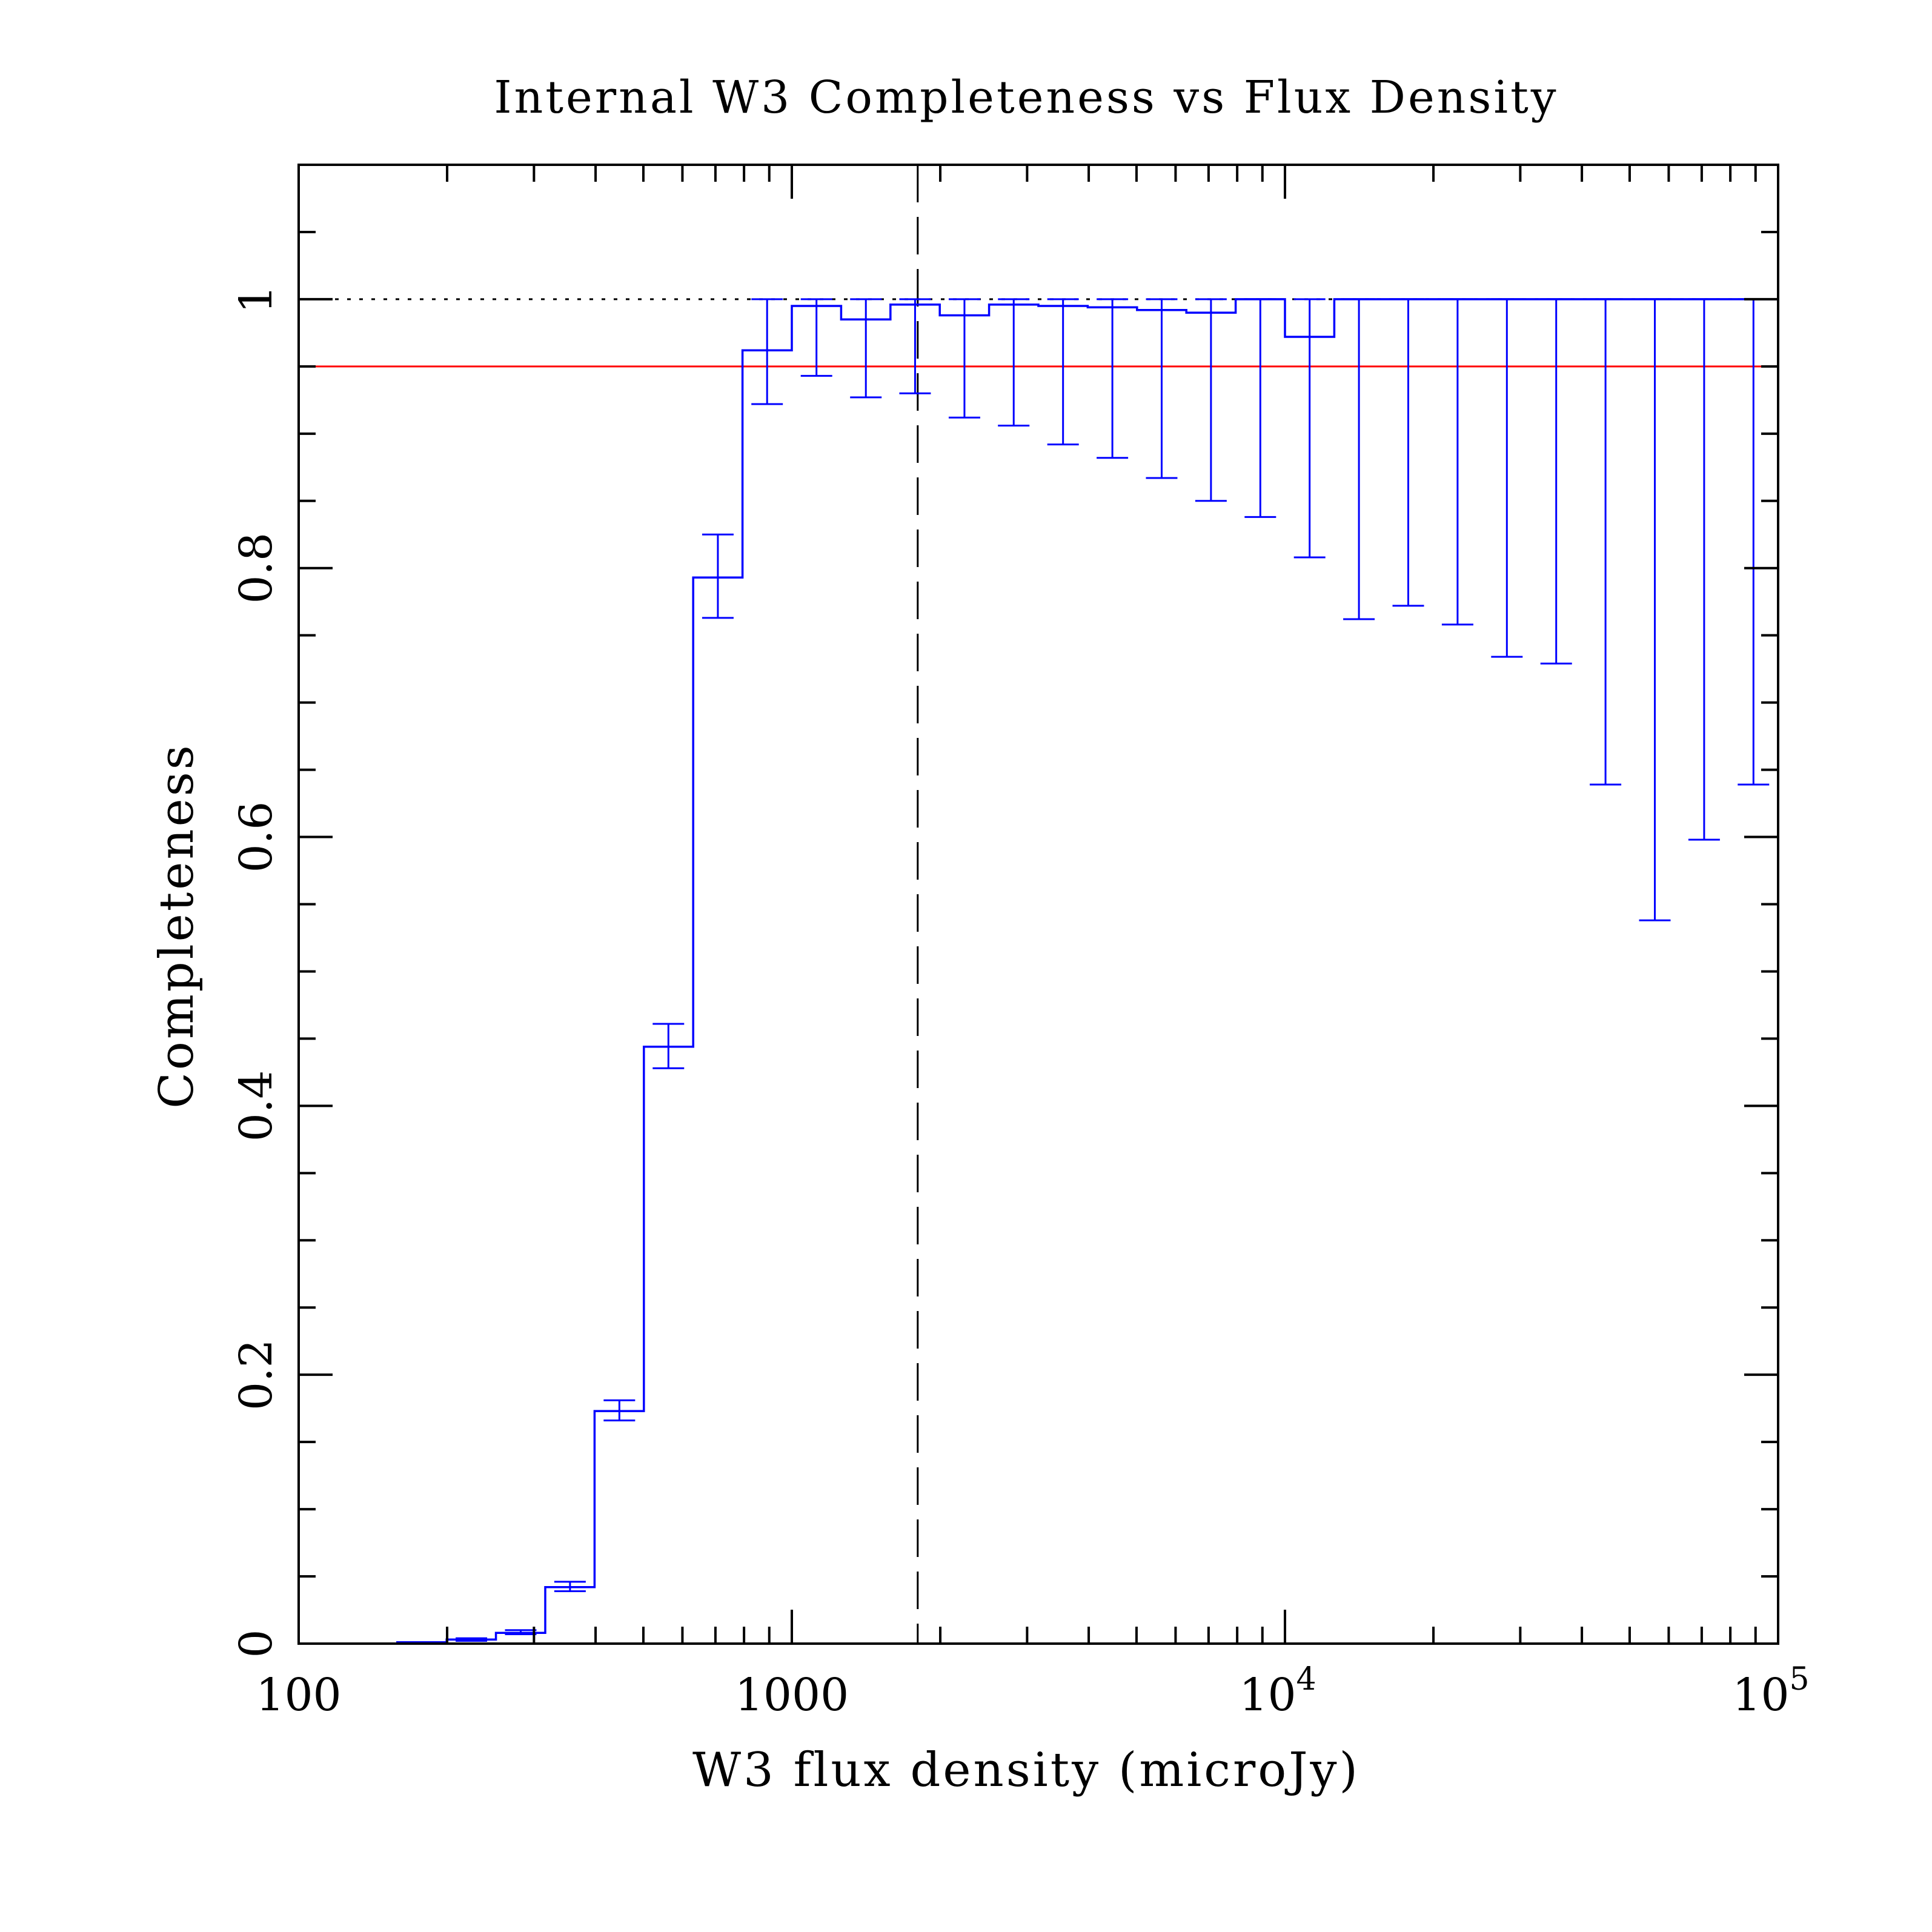 The width and height of the screenshot is (1932, 1932). What do you see at coordinates (1306, 1679) in the screenshot?
I see `x-tick-label-exponent: 4` at bounding box center [1306, 1679].